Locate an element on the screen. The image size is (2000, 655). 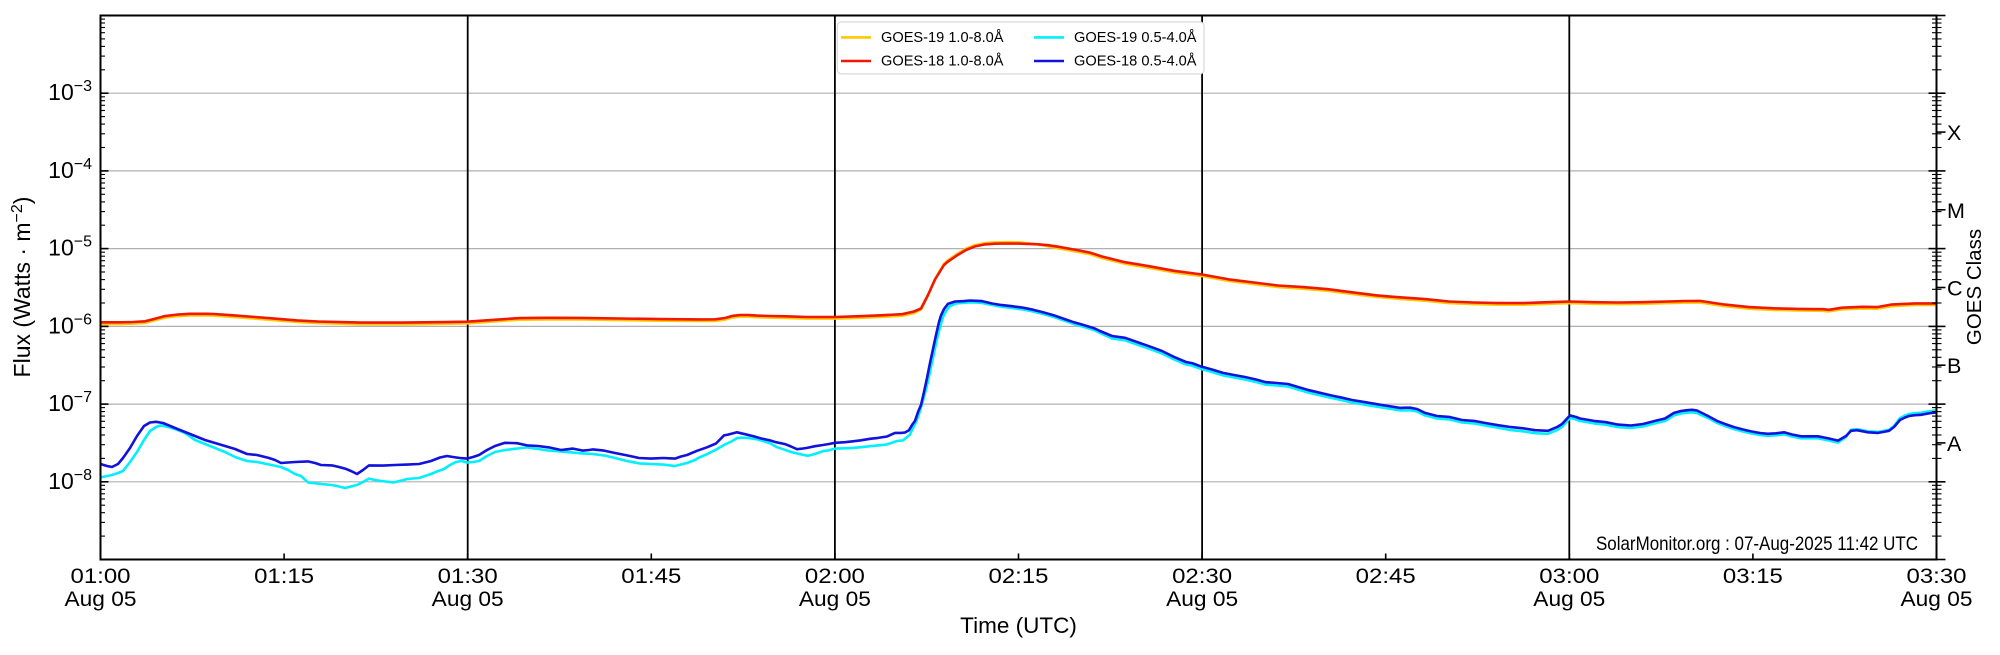
svg-text: A is located at coordinates (1954, 444).